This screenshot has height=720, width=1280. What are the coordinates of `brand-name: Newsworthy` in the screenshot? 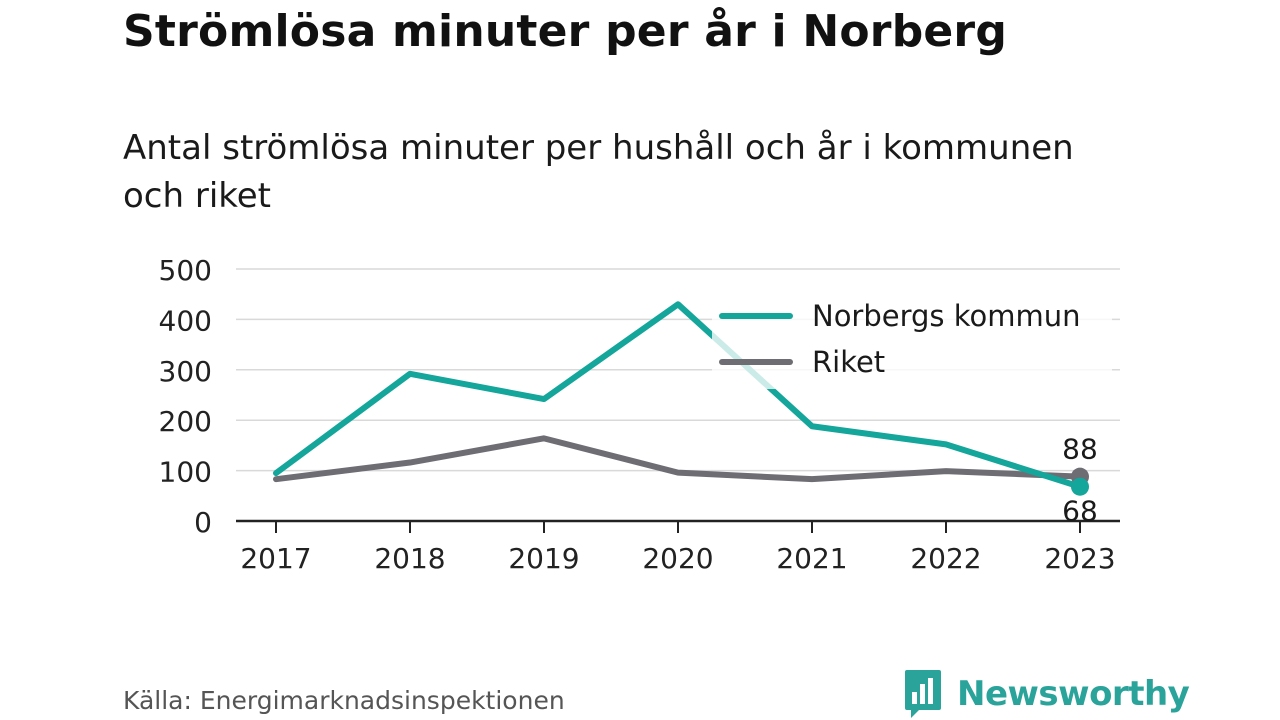 It's located at (1073, 694).